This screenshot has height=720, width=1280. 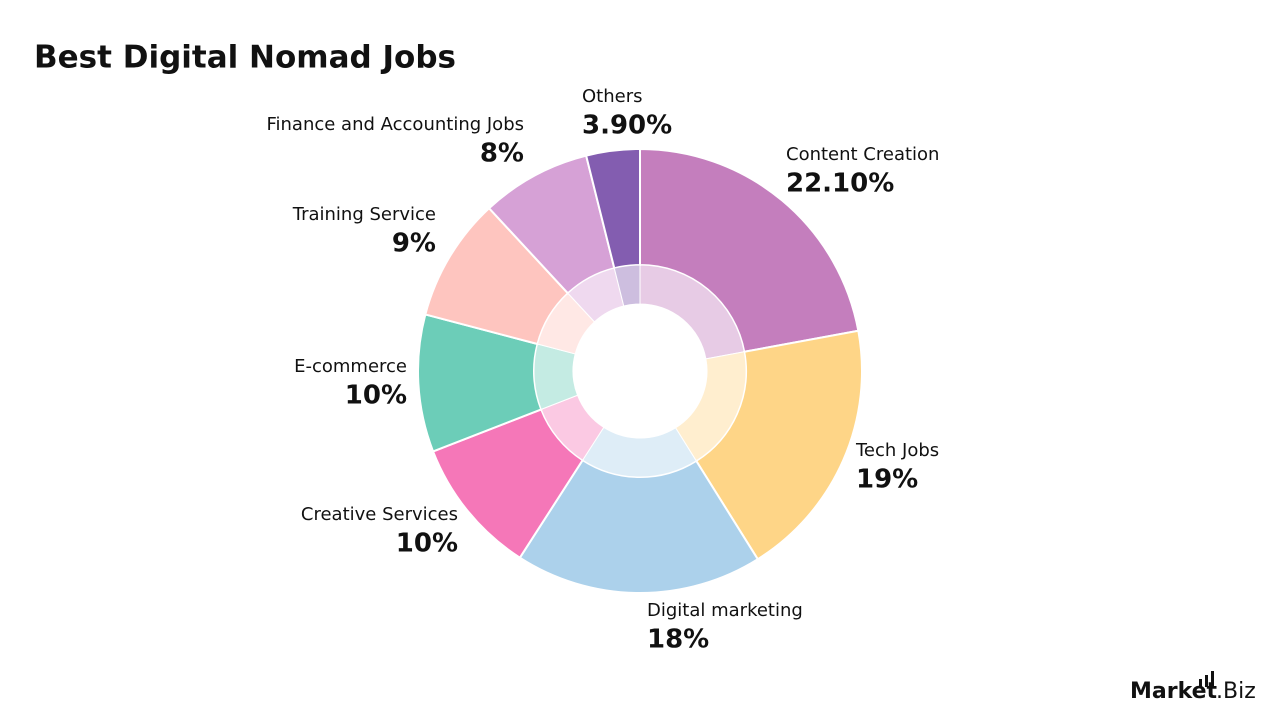 What do you see at coordinates (502, 154) in the screenshot?
I see `value-label: 8%` at bounding box center [502, 154].